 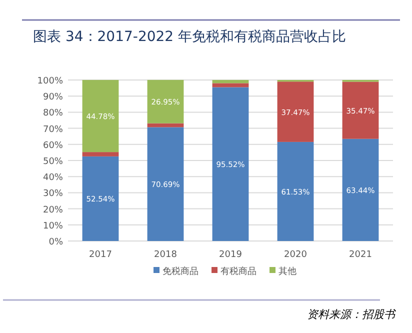 What do you see at coordinates (352, 314) in the screenshot?
I see `text: 资料来源：招股书` at bounding box center [352, 314].